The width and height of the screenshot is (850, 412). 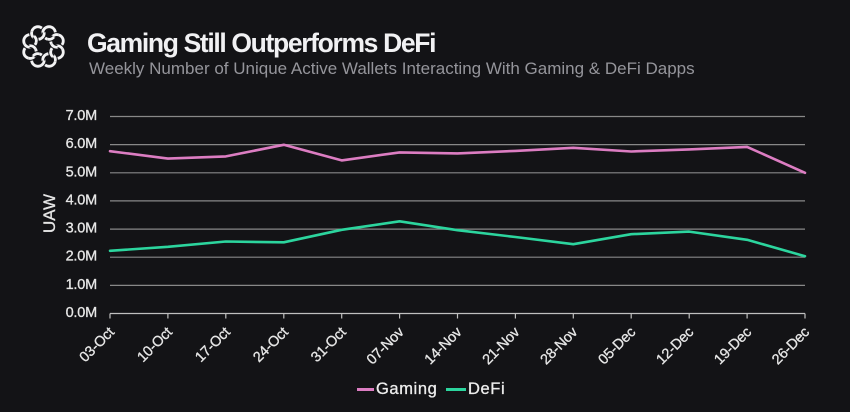 I want to click on svg-text: 5.0M, so click(x=81, y=172).